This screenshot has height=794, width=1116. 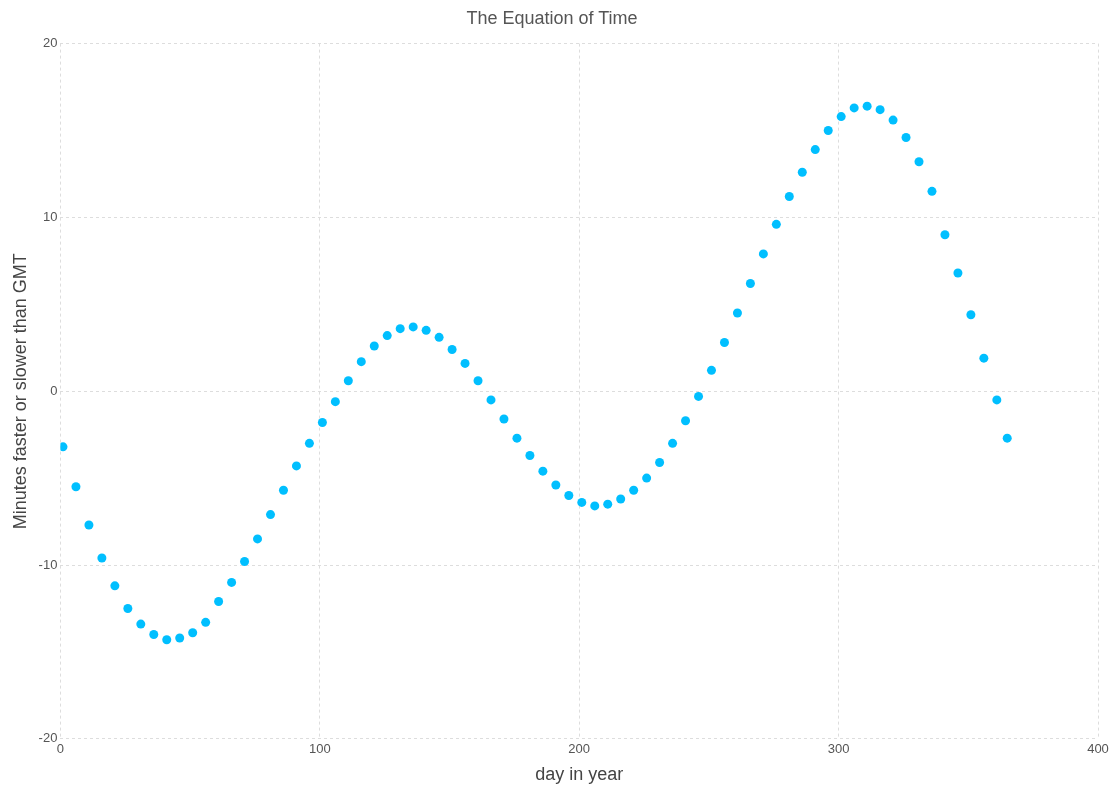 What do you see at coordinates (552, 17) in the screenshot?
I see `chart-title: The Equation of Time` at bounding box center [552, 17].